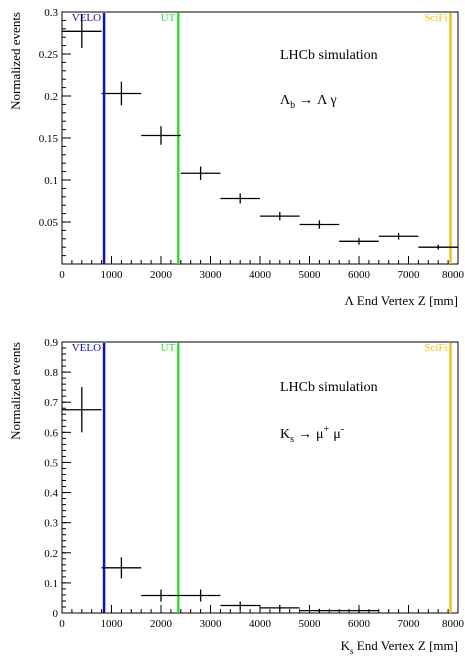  I want to click on y-tick-label: 0.25, so click(49, 55).